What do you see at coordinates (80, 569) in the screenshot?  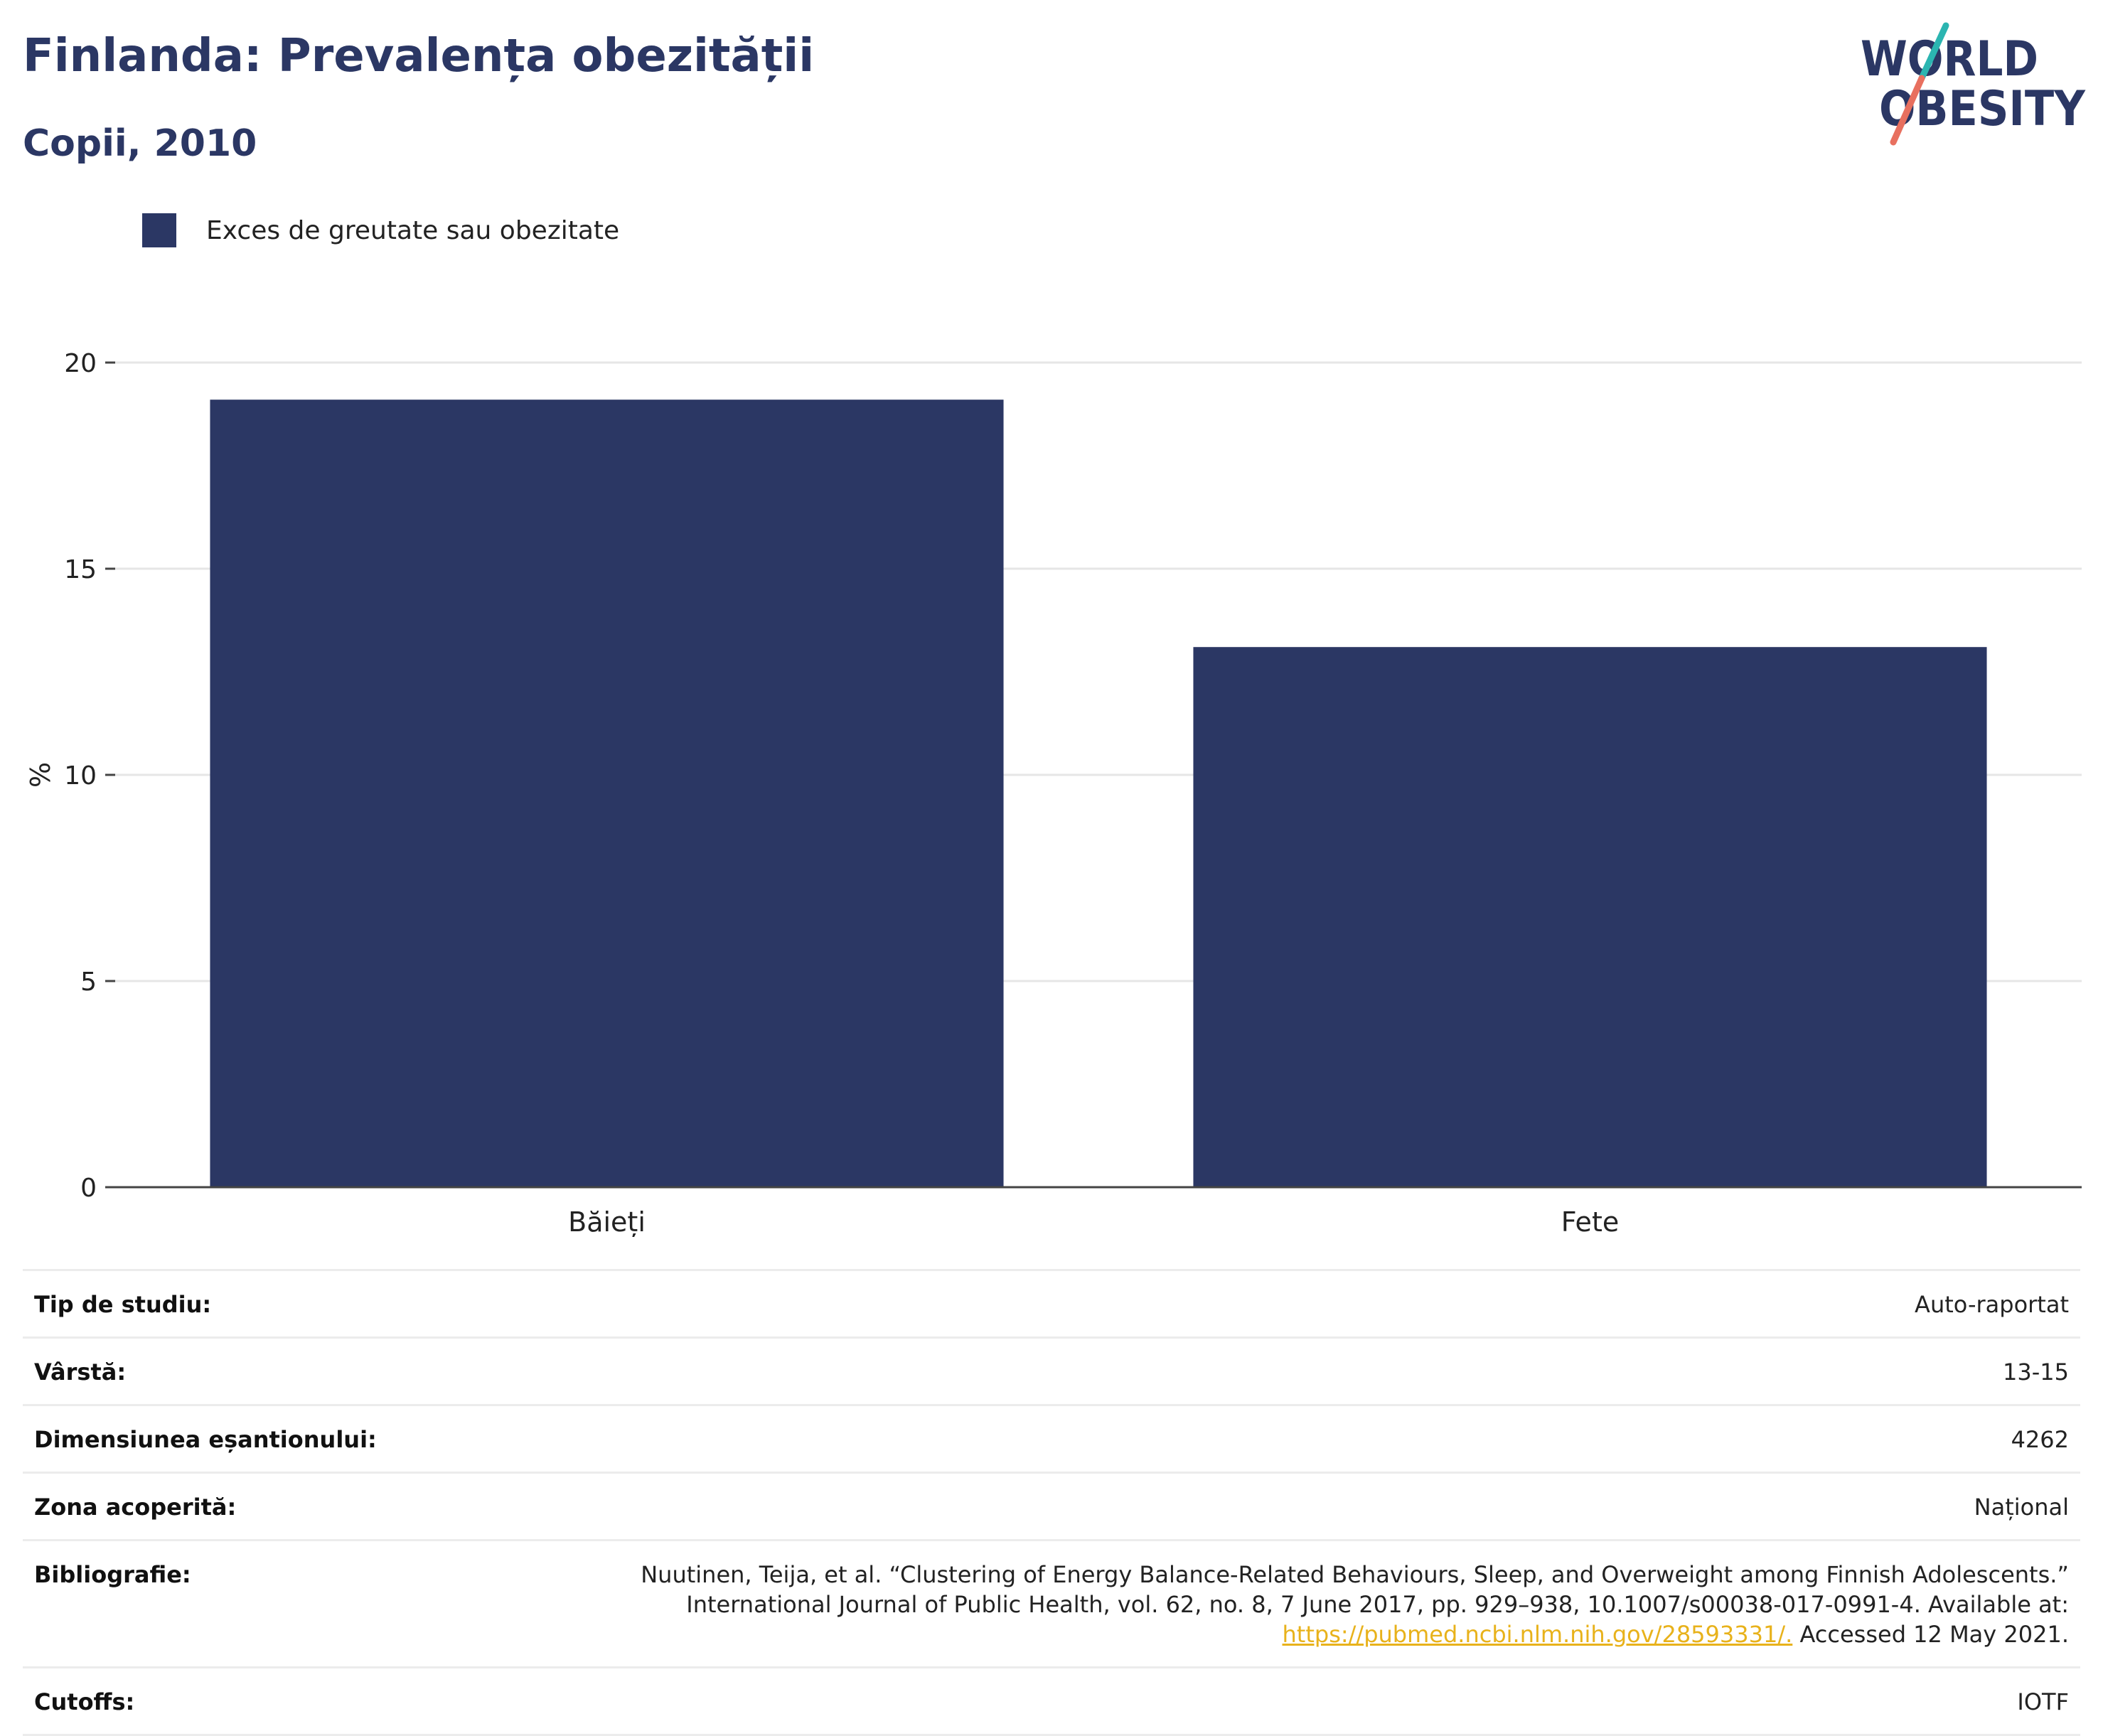 I see `y-tick-label: 15` at bounding box center [80, 569].